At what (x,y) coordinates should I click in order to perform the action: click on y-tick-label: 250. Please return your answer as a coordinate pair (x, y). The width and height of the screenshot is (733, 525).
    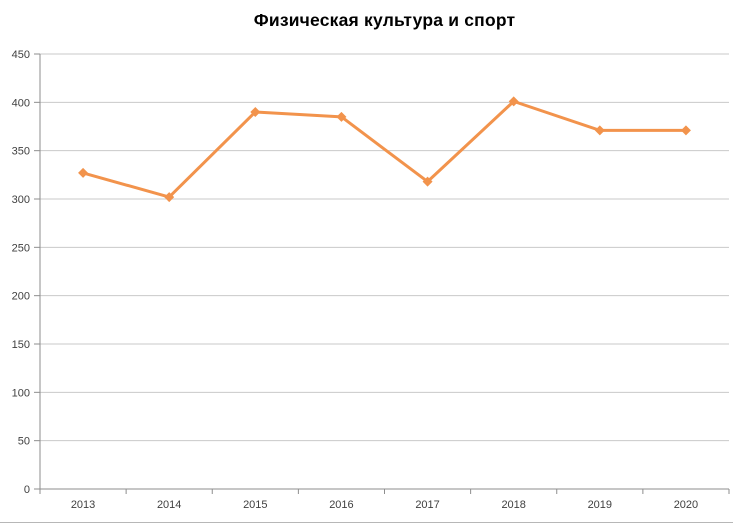
    Looking at the image, I should click on (21, 248).